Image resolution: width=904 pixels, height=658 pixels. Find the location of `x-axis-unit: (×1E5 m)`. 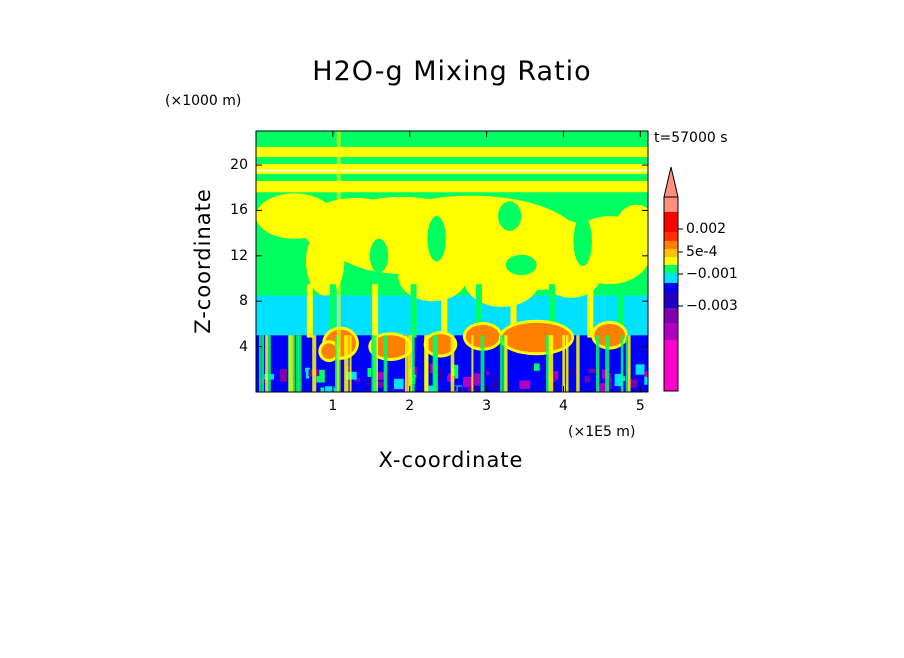

x-axis-unit: (×1E5 m) is located at coordinates (602, 432).